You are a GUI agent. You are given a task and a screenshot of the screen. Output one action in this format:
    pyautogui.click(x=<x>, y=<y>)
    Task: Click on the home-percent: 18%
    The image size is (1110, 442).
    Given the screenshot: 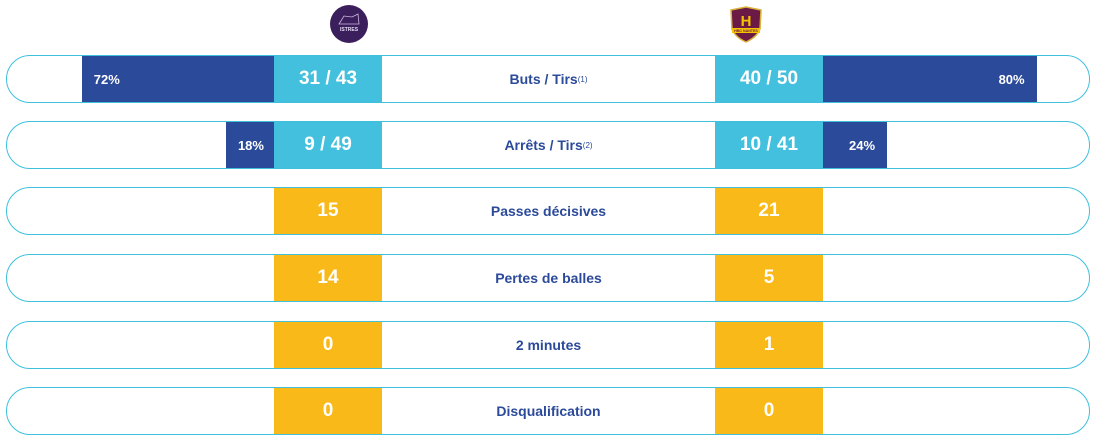 What is the action you would take?
    pyautogui.click(x=250, y=145)
    